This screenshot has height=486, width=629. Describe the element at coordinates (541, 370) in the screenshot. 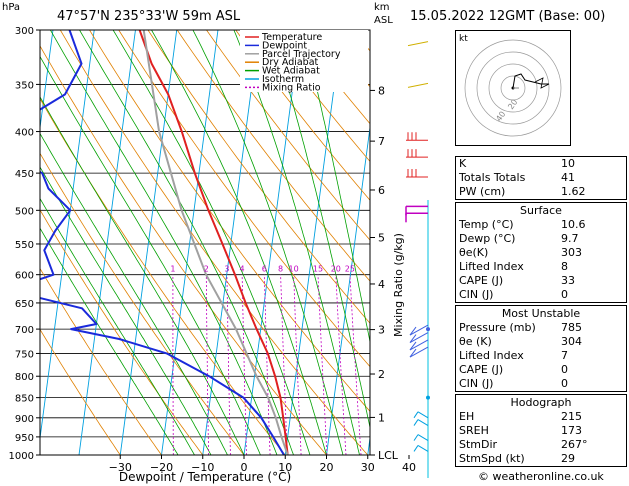

I see `table-row: CAPE (J) 0` at that location.